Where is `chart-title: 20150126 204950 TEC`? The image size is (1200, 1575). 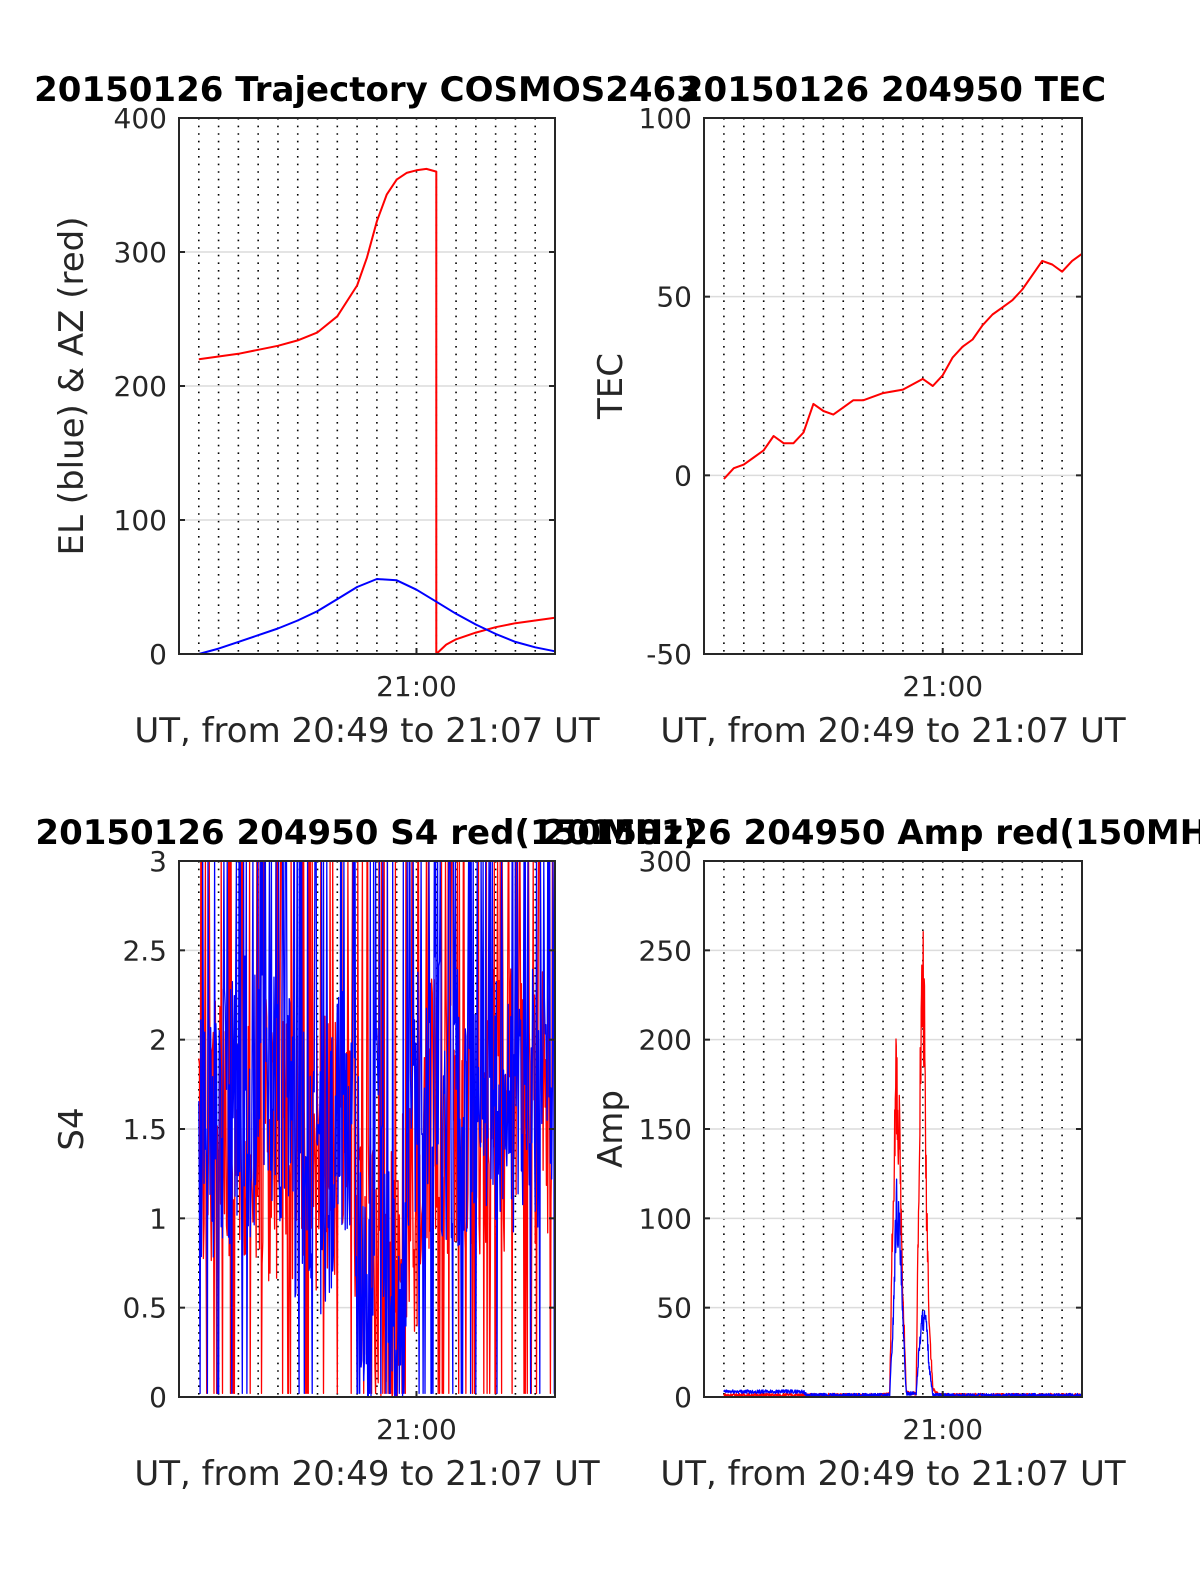
chart-title: 20150126 204950 TEC is located at coordinates (893, 90).